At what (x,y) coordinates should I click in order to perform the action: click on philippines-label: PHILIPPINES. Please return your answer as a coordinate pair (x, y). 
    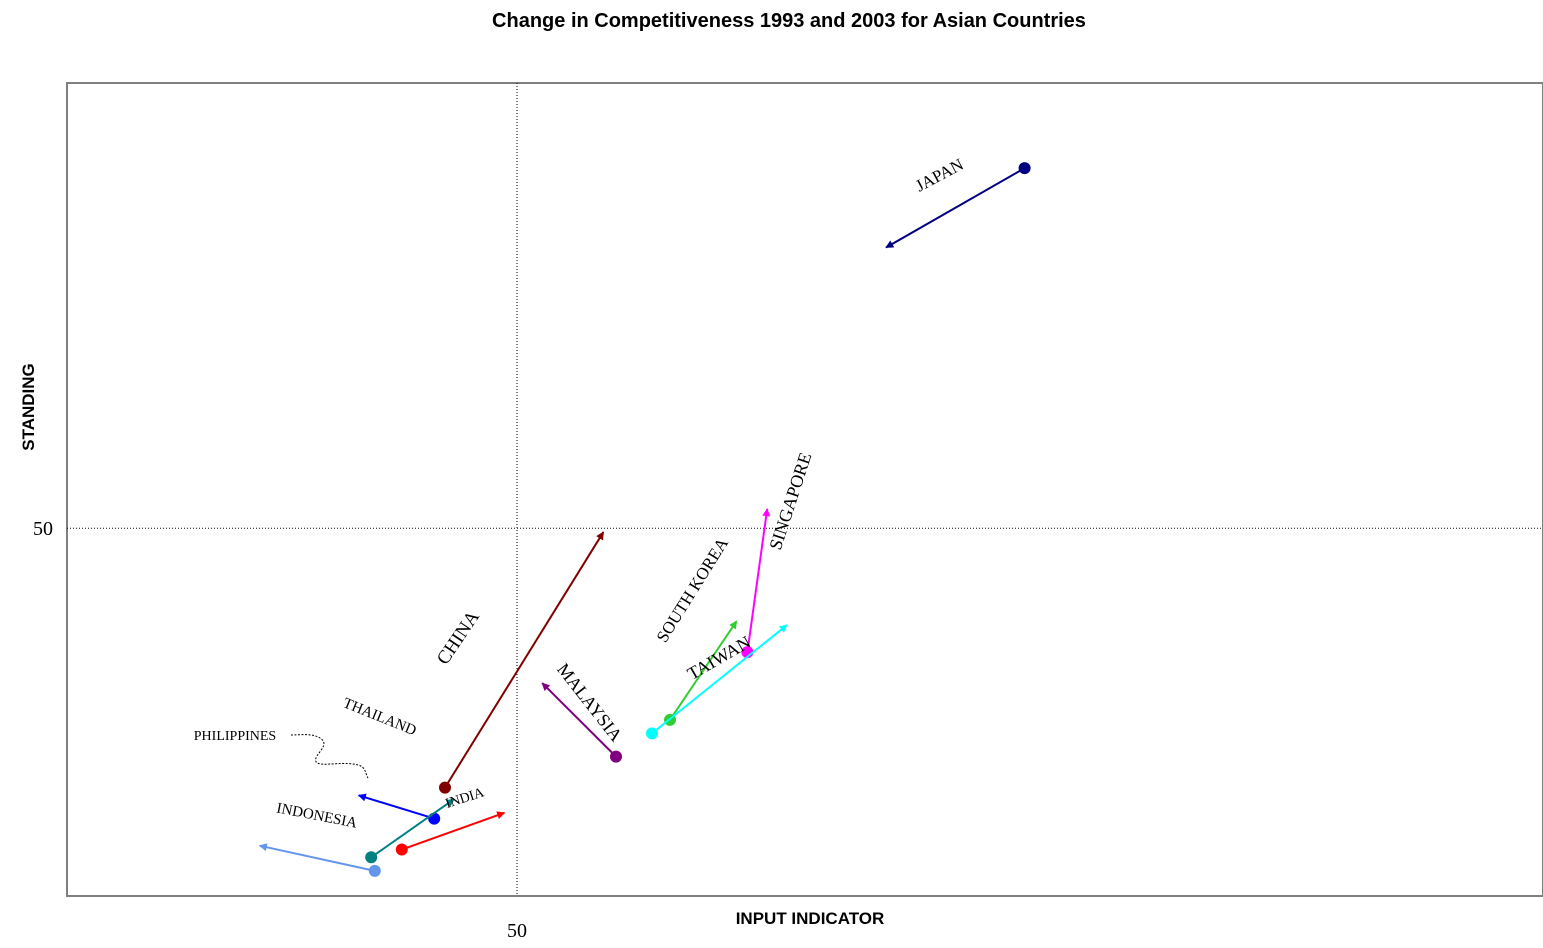
    Looking at the image, I should click on (235, 736).